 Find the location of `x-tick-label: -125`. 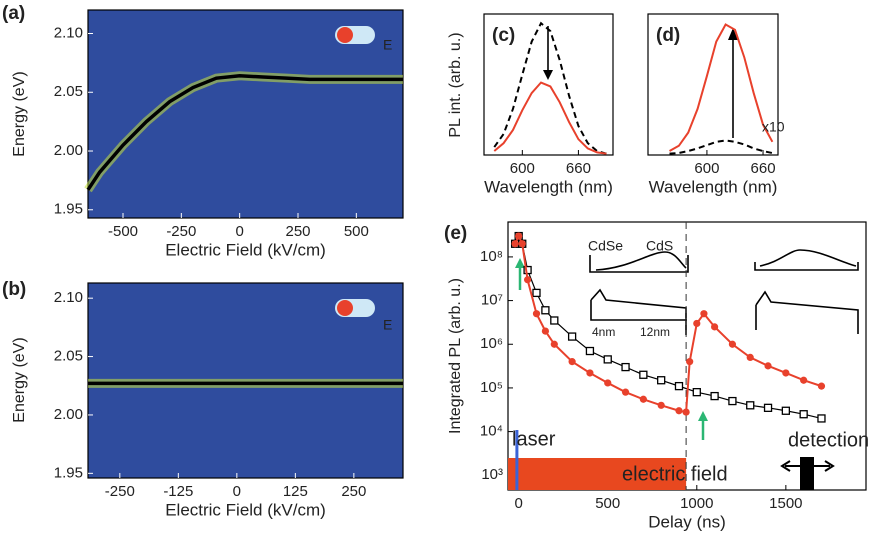

x-tick-label: -125 is located at coordinates (178, 491).